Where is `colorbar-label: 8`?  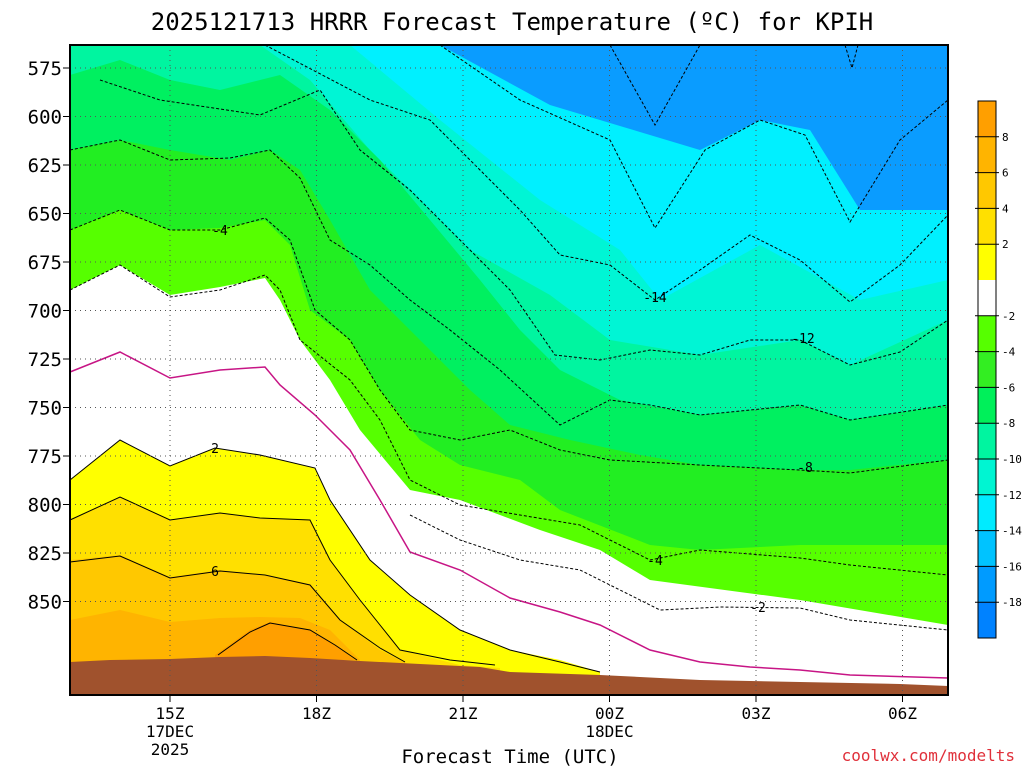
colorbar-label: 8 is located at coordinates (1005, 137).